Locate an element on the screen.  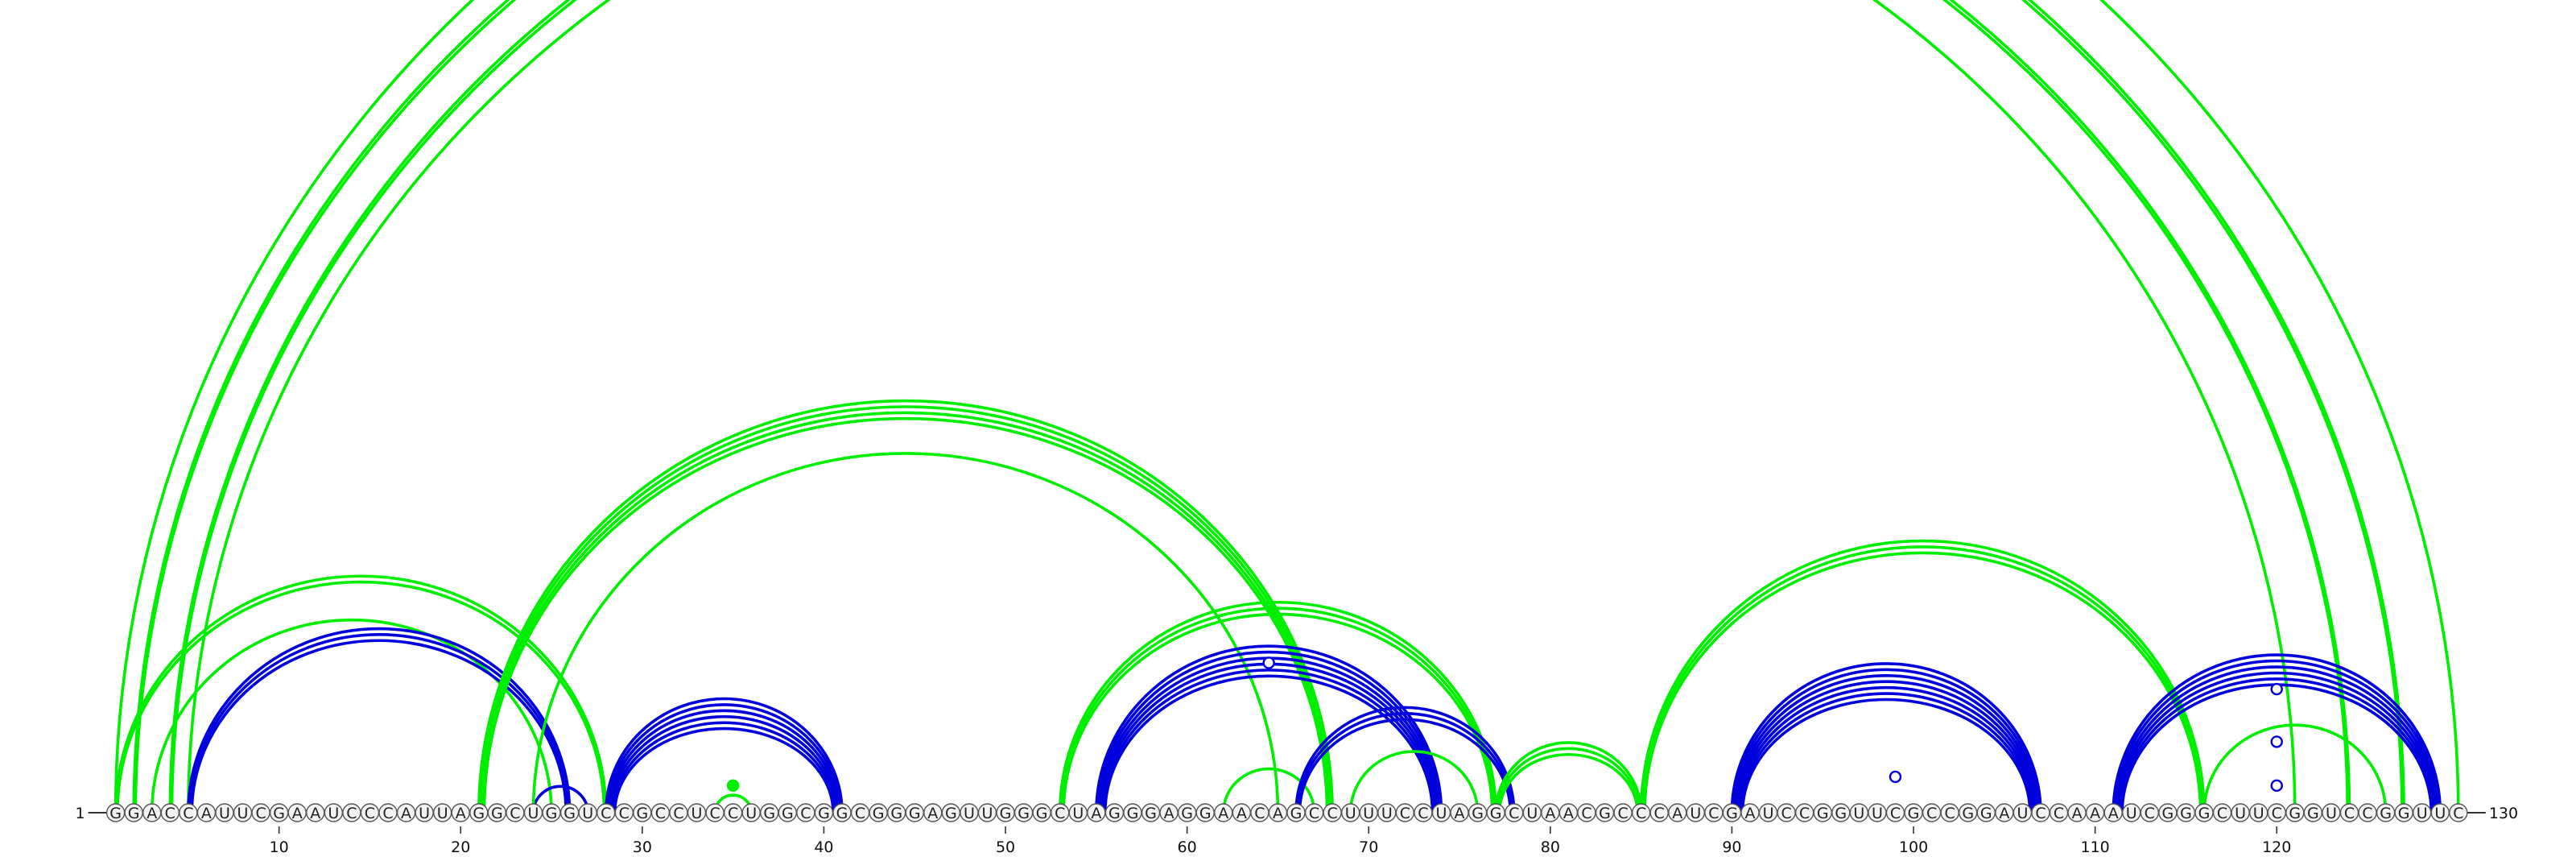
nucleotide-17: A is located at coordinates (406, 812).